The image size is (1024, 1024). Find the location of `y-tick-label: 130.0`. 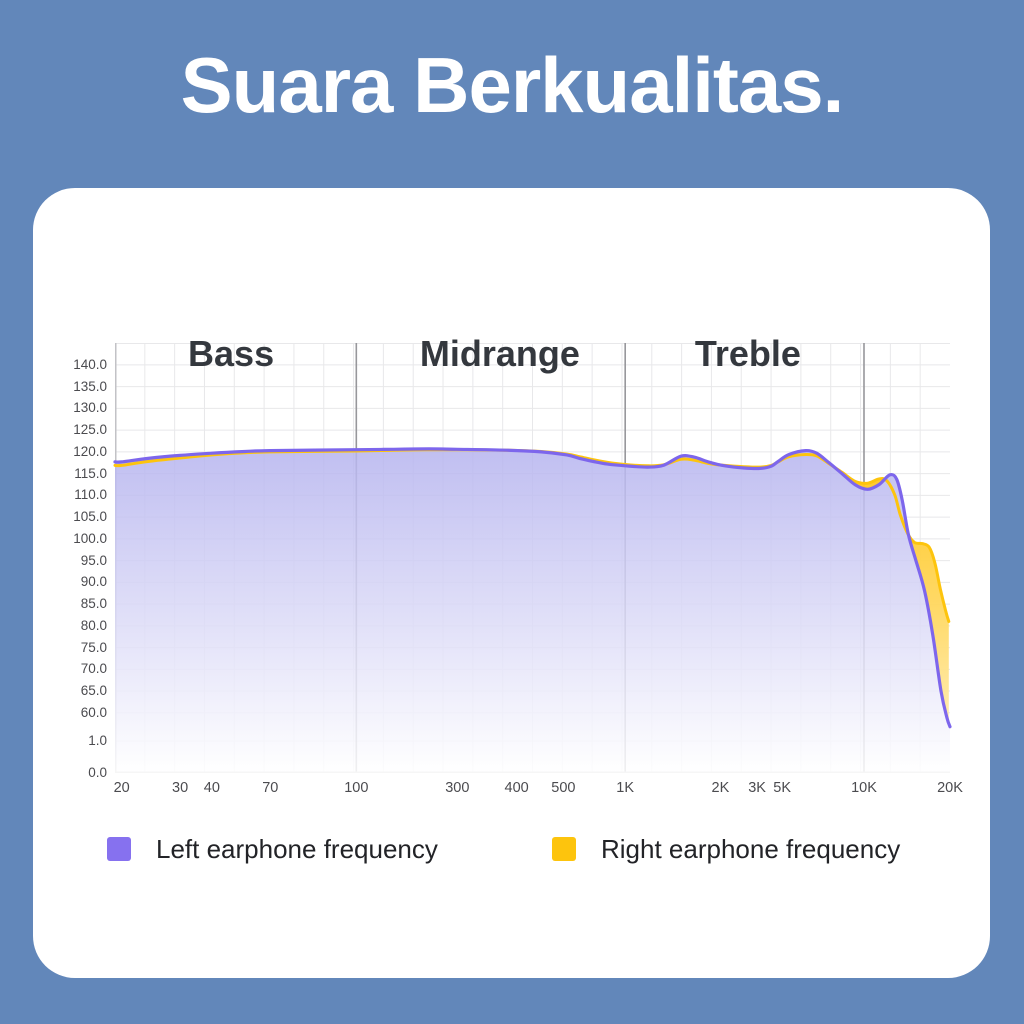

y-tick-label: 130.0 is located at coordinates (90, 408).